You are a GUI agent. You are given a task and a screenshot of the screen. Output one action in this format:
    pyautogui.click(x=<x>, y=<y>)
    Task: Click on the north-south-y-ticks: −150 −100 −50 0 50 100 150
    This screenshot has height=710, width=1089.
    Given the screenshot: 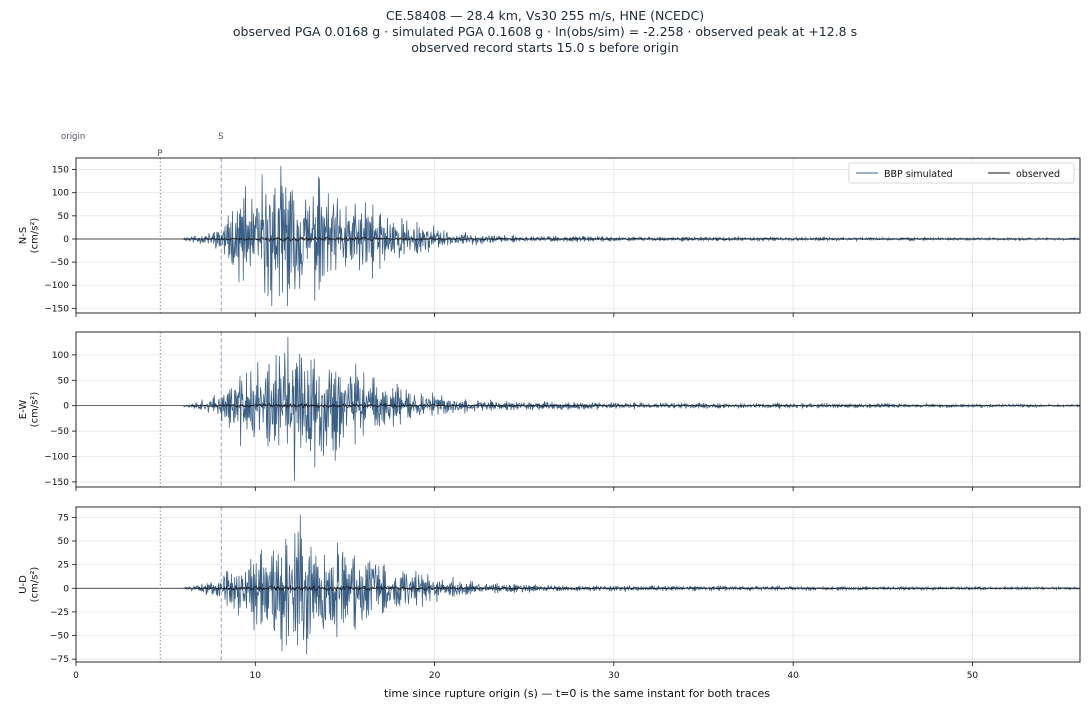 What is the action you would take?
    pyautogui.click(x=60, y=240)
    